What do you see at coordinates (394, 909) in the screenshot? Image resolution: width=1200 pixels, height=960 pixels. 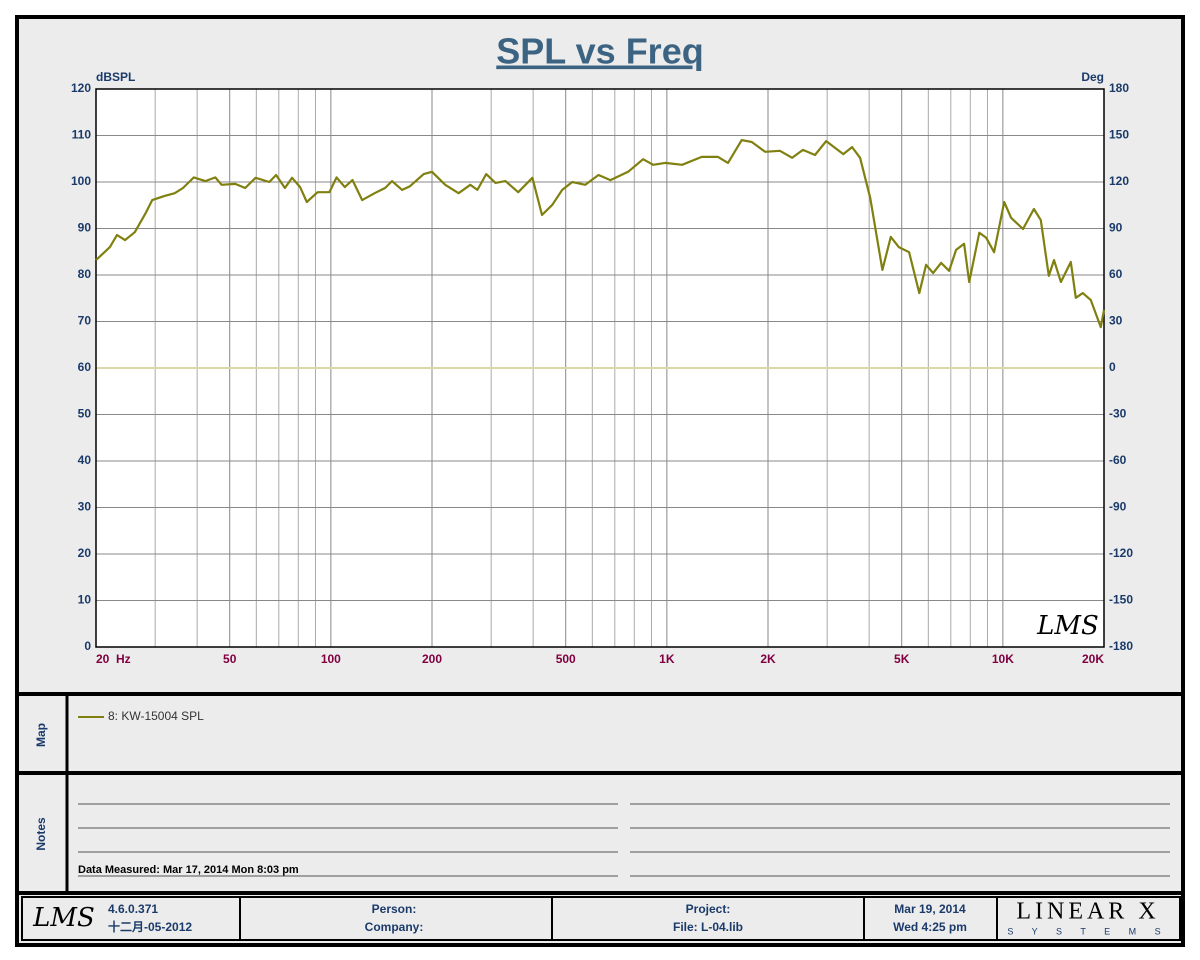 I see `person: Person:` at bounding box center [394, 909].